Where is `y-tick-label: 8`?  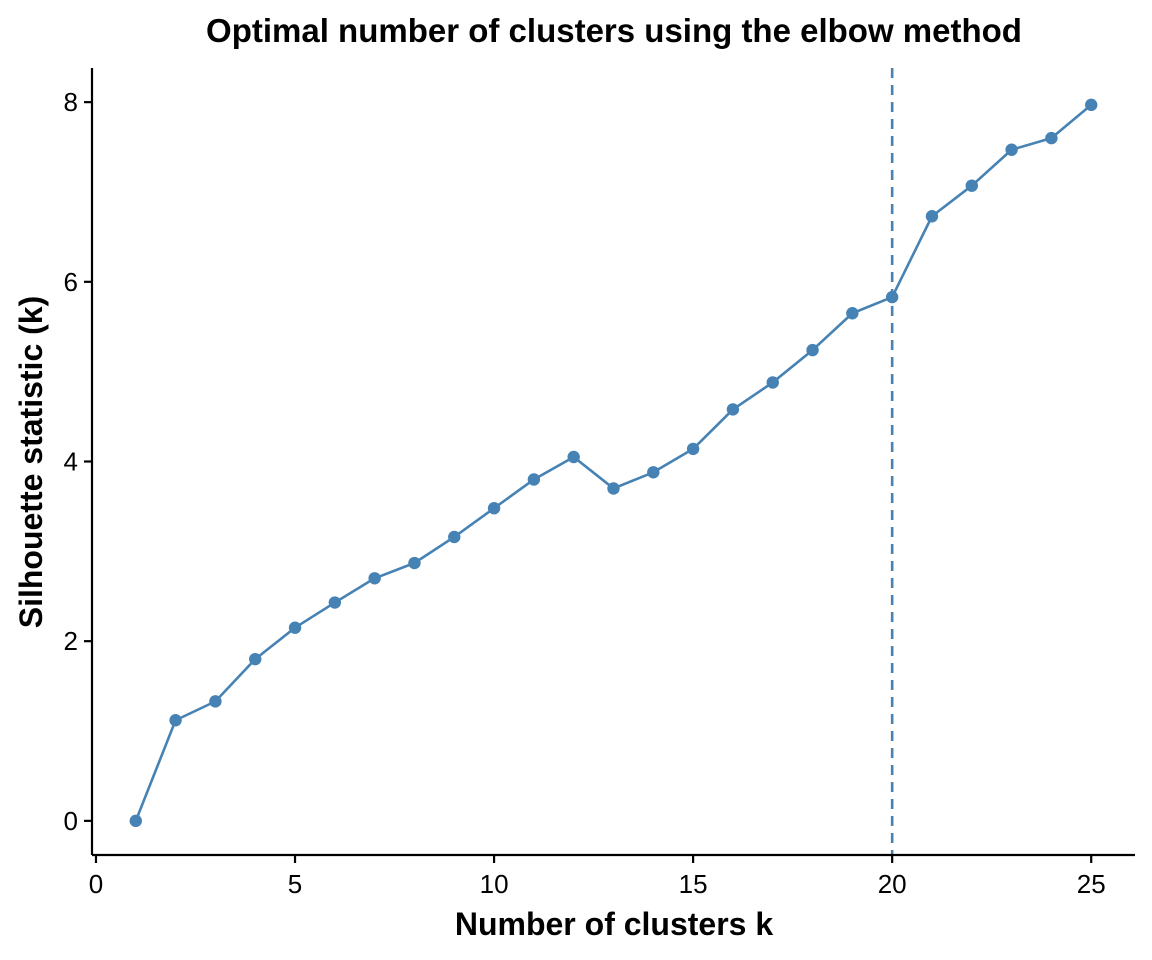 y-tick-label: 8 is located at coordinates (71, 102).